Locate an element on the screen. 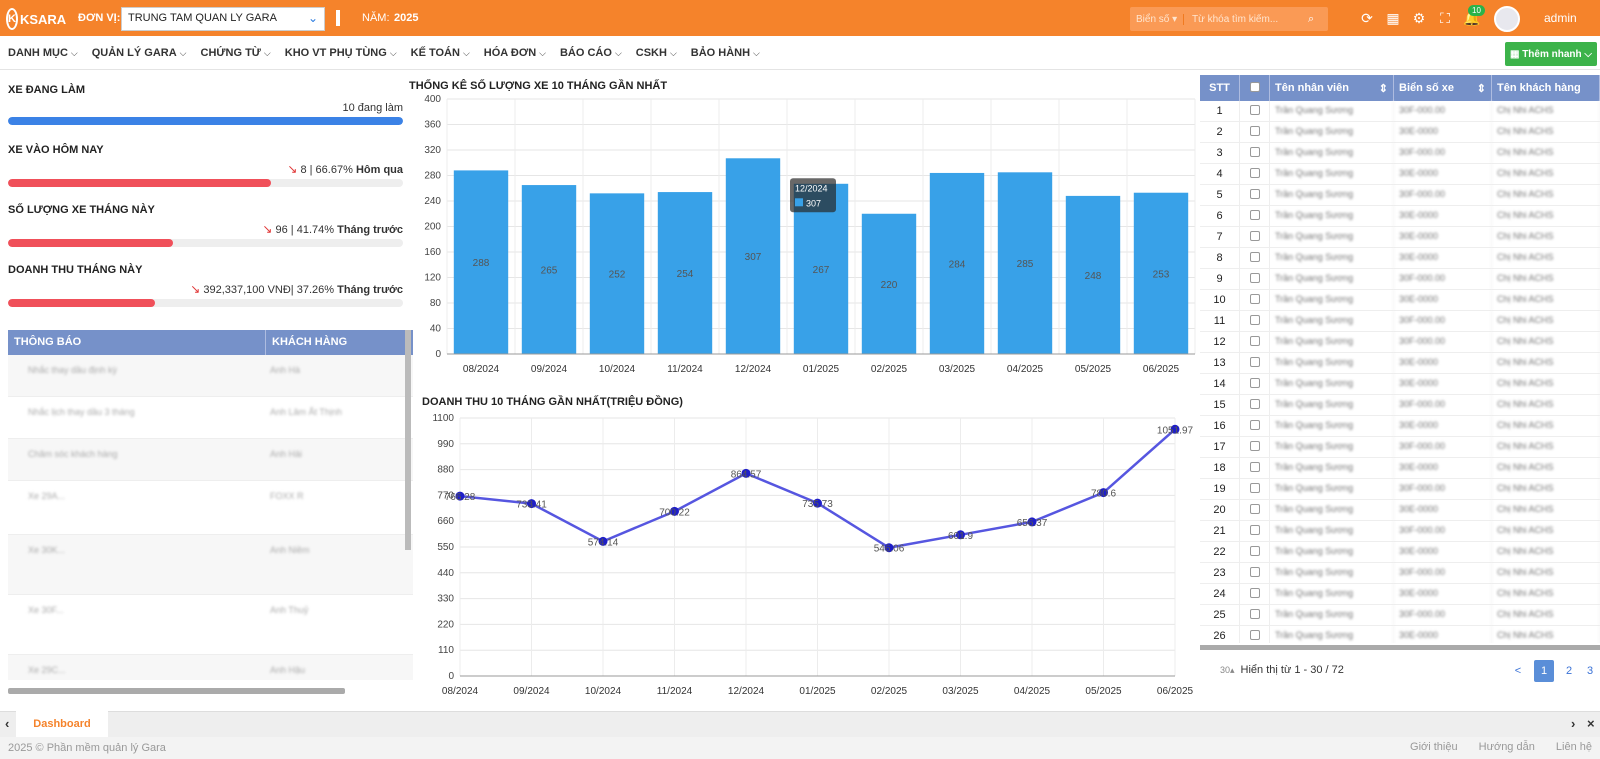 The height and width of the screenshot is (759, 1600). table-row: 8 Trần Quang Sương 30E-0000 Chị Nhi ACHS is located at coordinates (1400, 258).